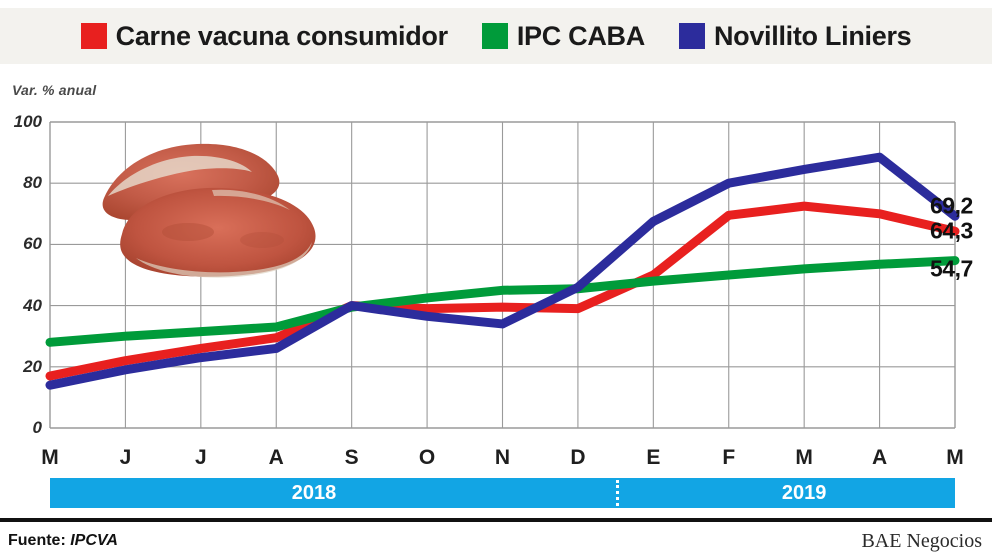  What do you see at coordinates (951, 268) in the screenshot?
I see `end-value-label-2: 54,7` at bounding box center [951, 268].